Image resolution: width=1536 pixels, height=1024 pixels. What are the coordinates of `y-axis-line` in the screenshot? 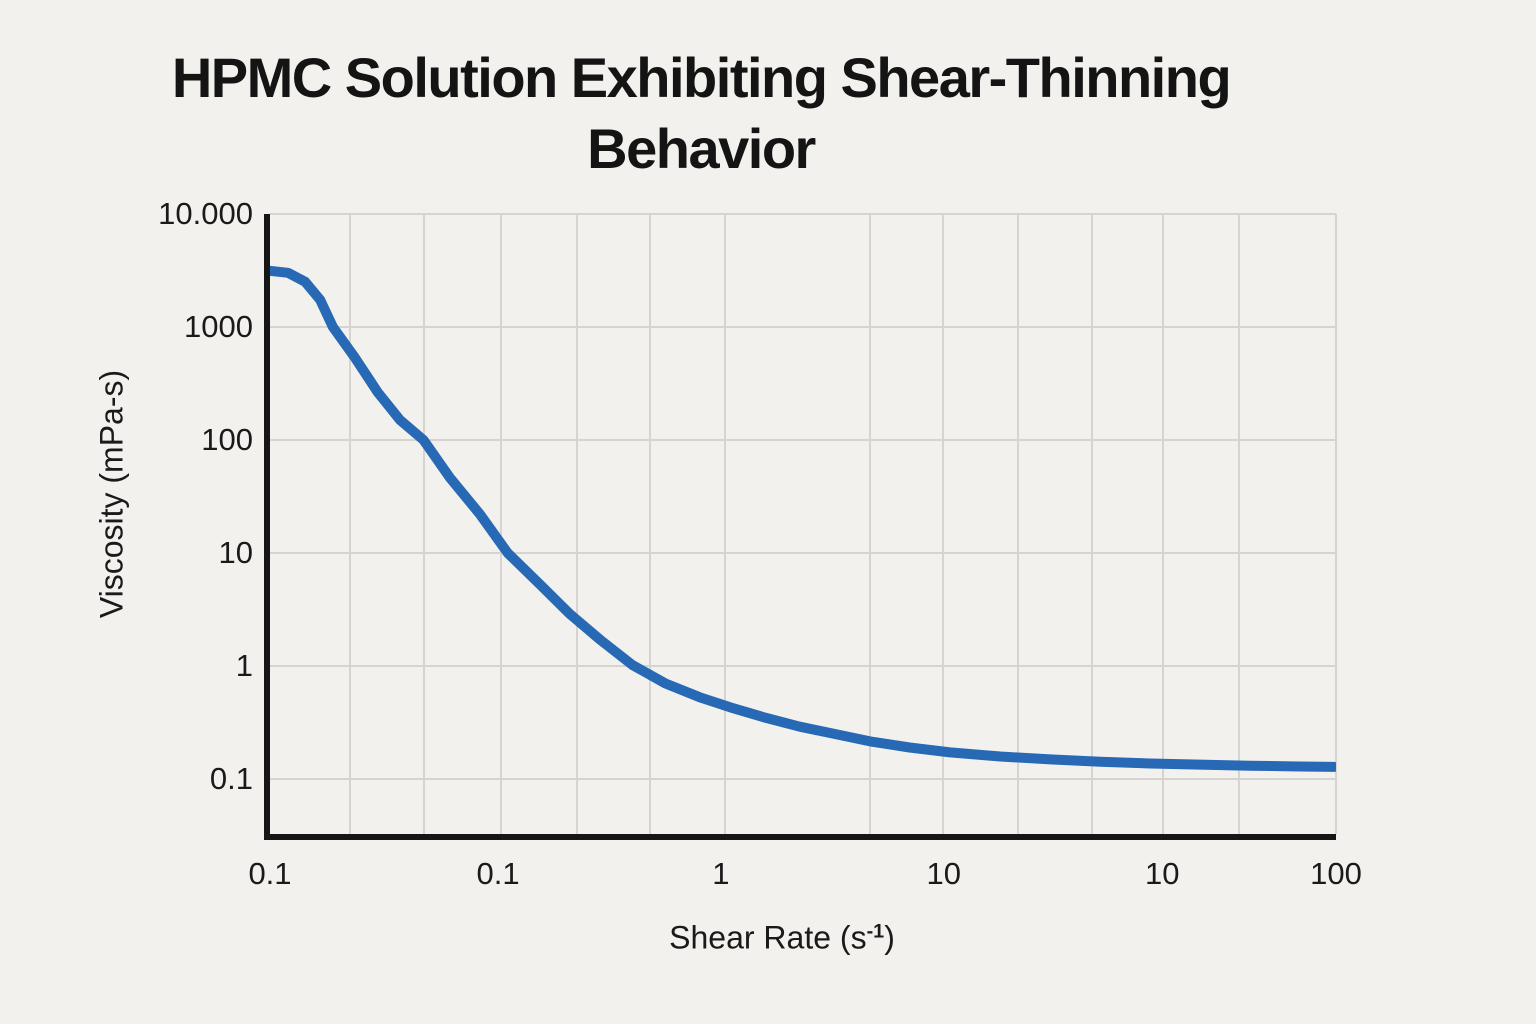 It's located at (267, 527).